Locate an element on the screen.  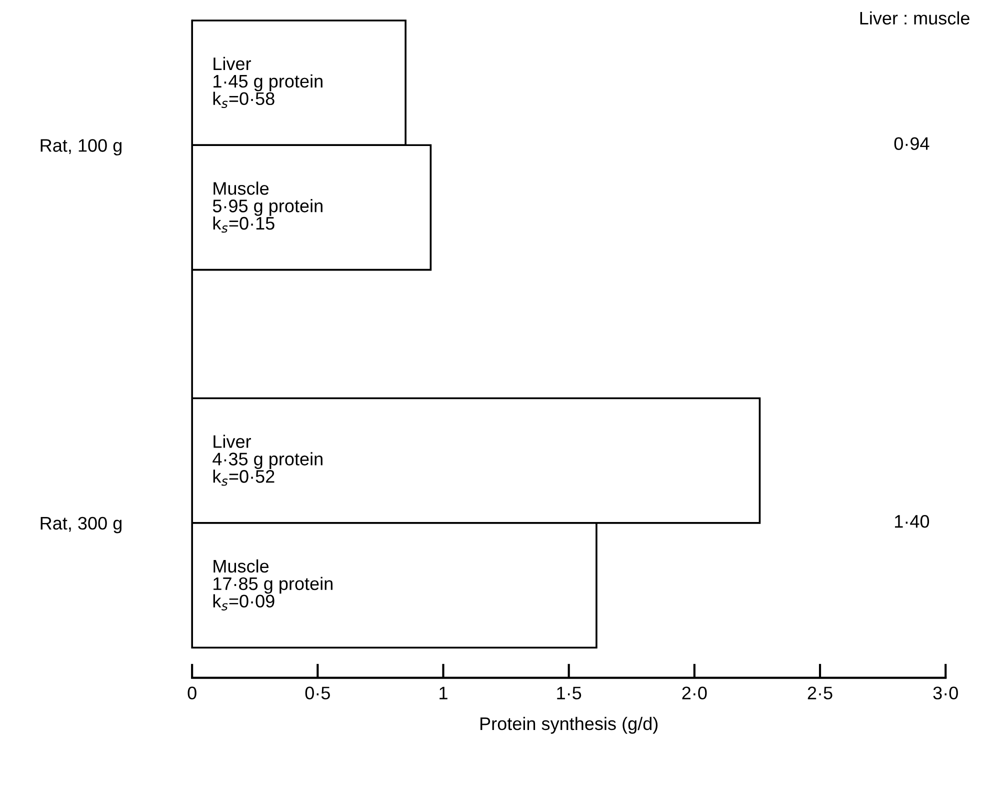
series-label: Liver is located at coordinates (233, 63).